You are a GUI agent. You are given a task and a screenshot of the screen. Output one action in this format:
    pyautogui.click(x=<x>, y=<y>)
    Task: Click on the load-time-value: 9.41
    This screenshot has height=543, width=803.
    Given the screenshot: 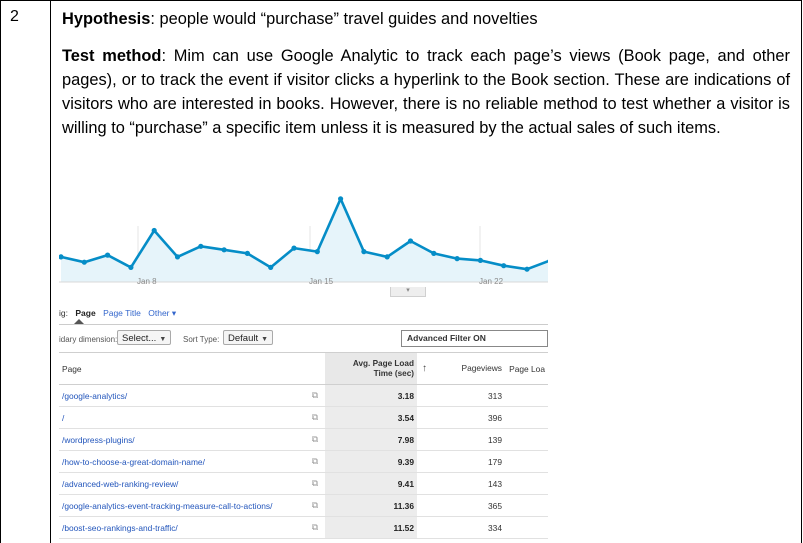 What is the action you would take?
    pyautogui.click(x=371, y=483)
    